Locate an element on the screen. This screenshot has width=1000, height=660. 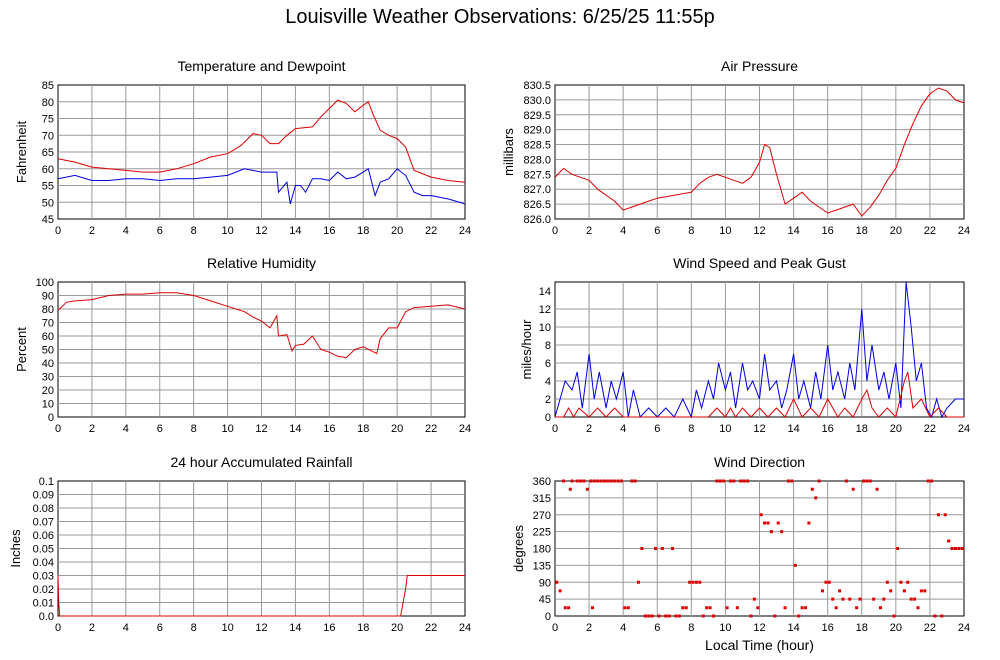
y-tick-label: 20 is located at coordinates (48, 391).